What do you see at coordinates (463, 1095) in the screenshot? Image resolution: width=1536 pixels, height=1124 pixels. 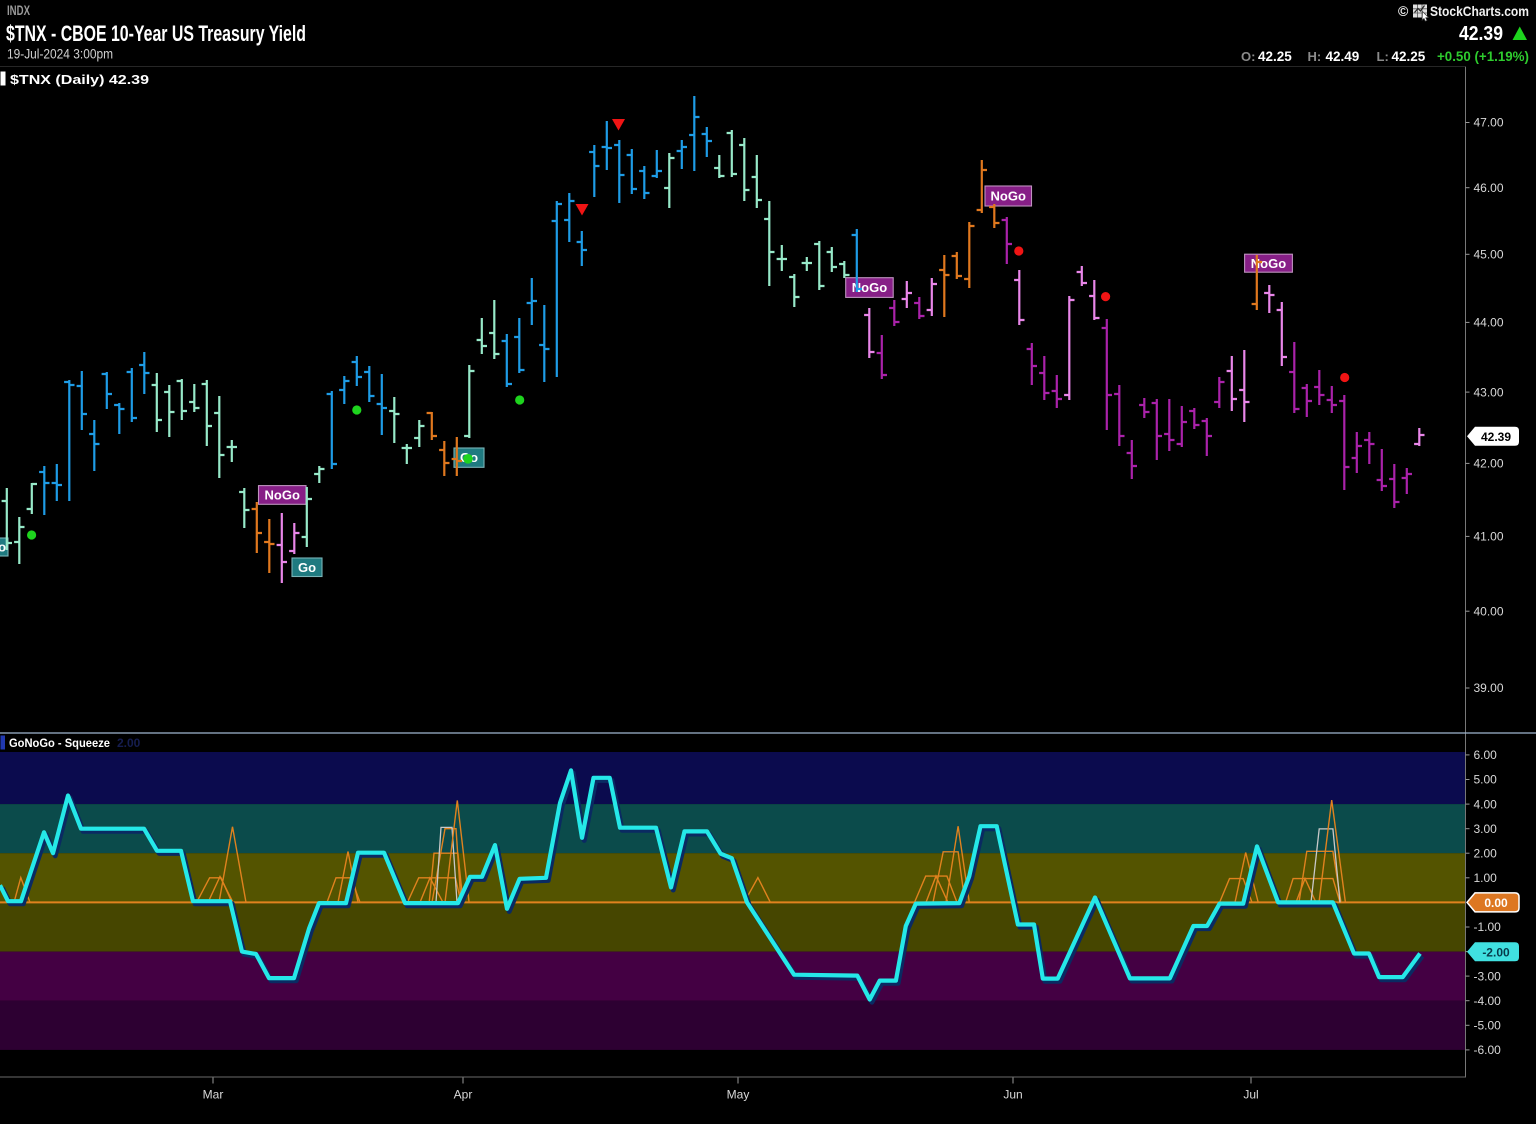 I see `svg-text: Apr` at bounding box center [463, 1095].